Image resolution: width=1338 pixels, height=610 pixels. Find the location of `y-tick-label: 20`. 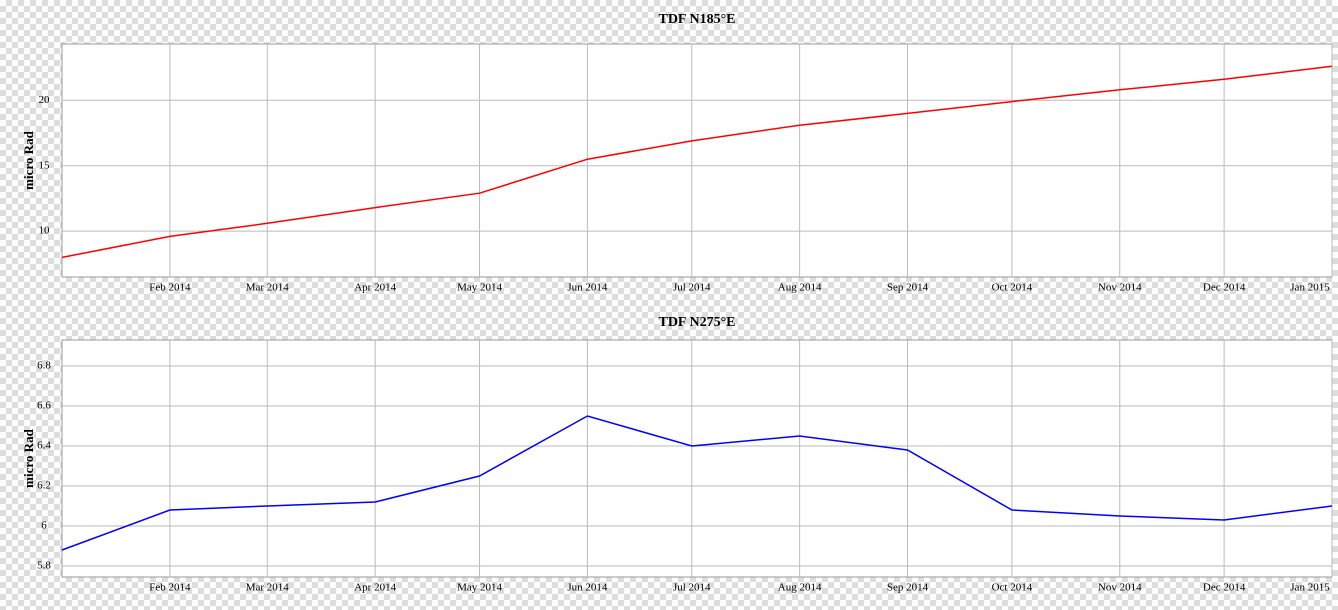

y-tick-label: 20 is located at coordinates (45, 100).